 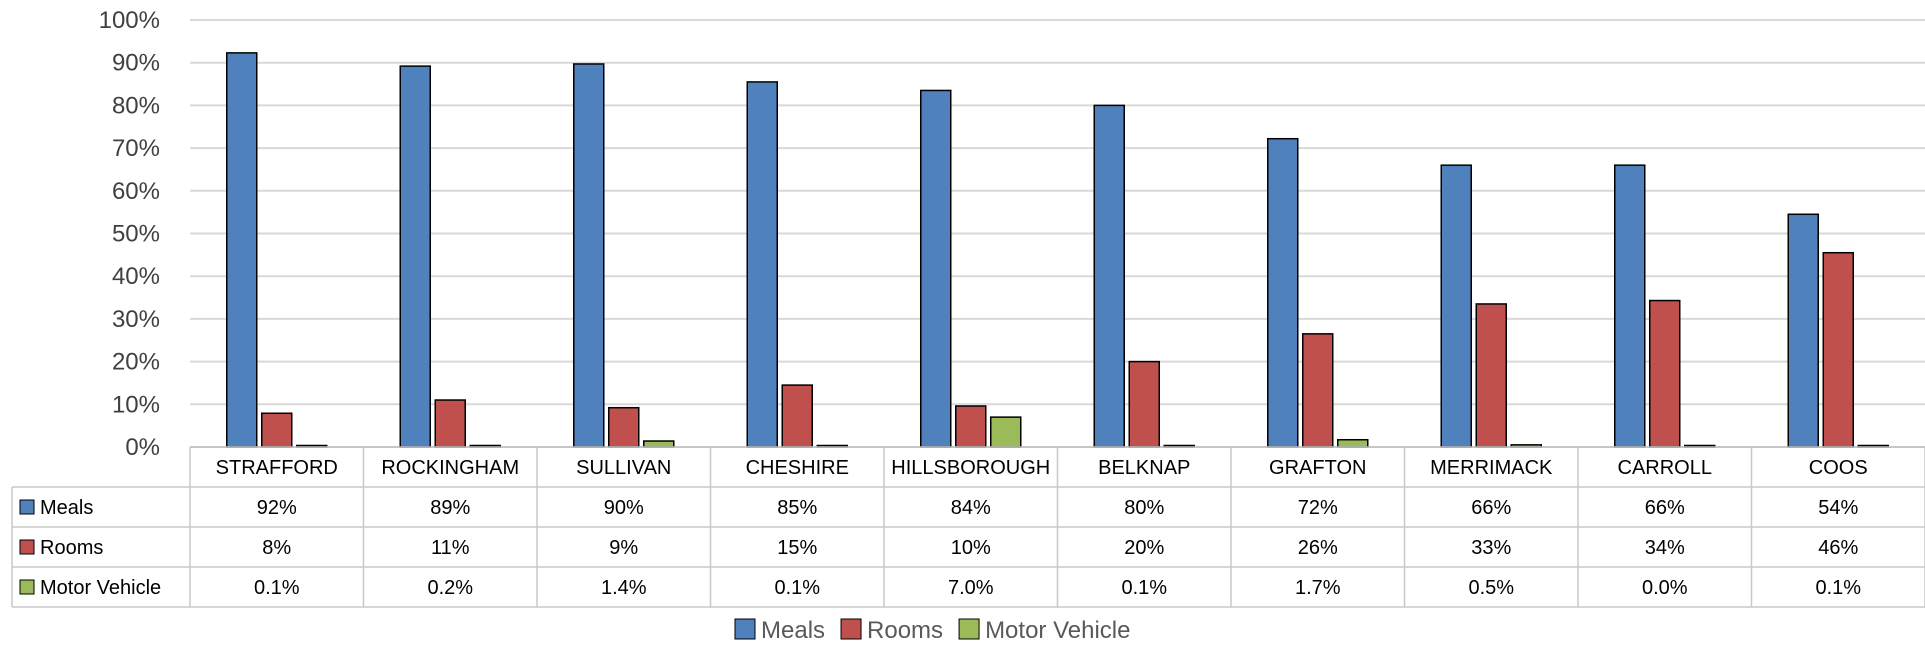 I want to click on y-tick-label: 60%, so click(x=136, y=191).